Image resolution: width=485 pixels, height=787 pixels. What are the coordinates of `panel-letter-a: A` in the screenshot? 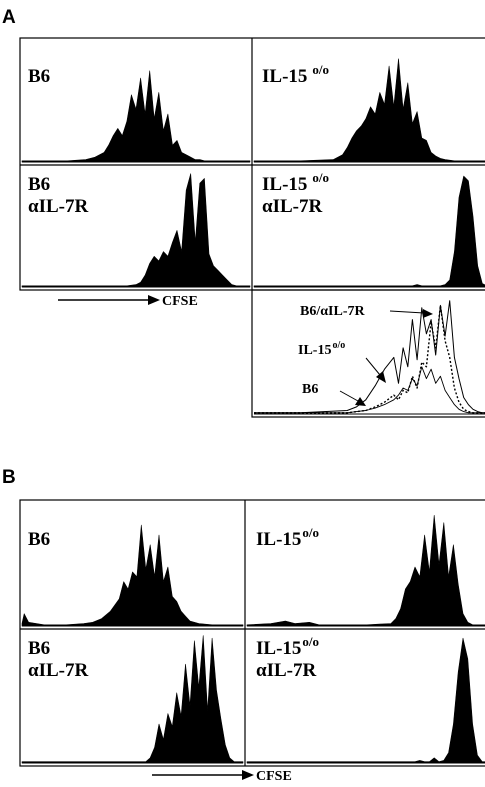 It's located at (9, 17).